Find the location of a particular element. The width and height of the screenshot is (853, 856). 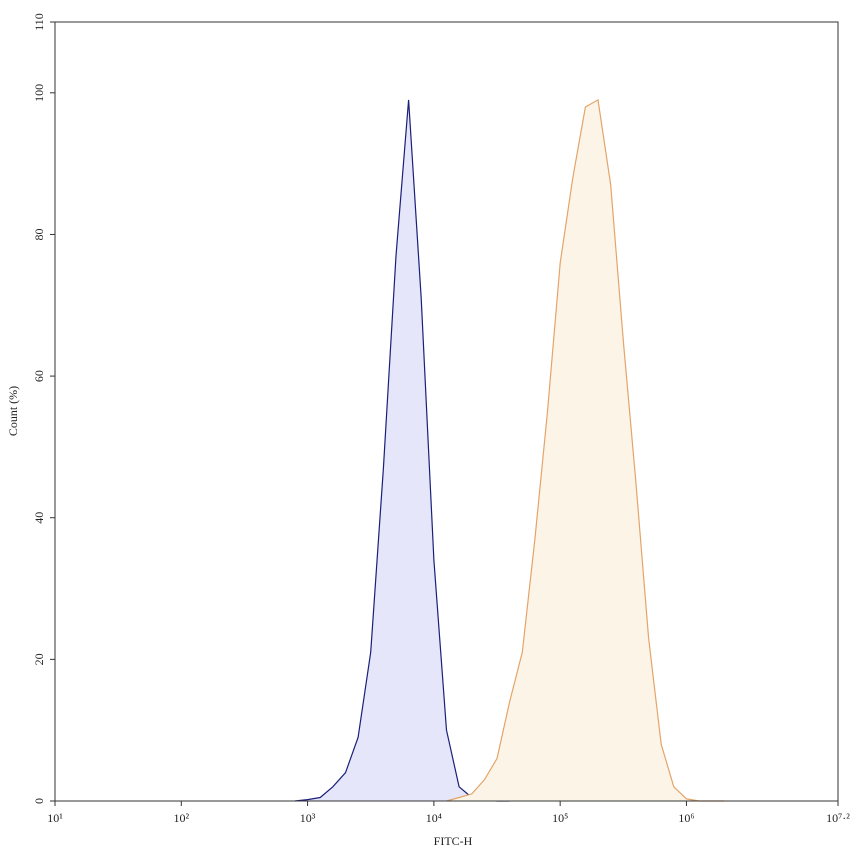

x-tick-label: 10⁷·² is located at coordinates (838, 818).